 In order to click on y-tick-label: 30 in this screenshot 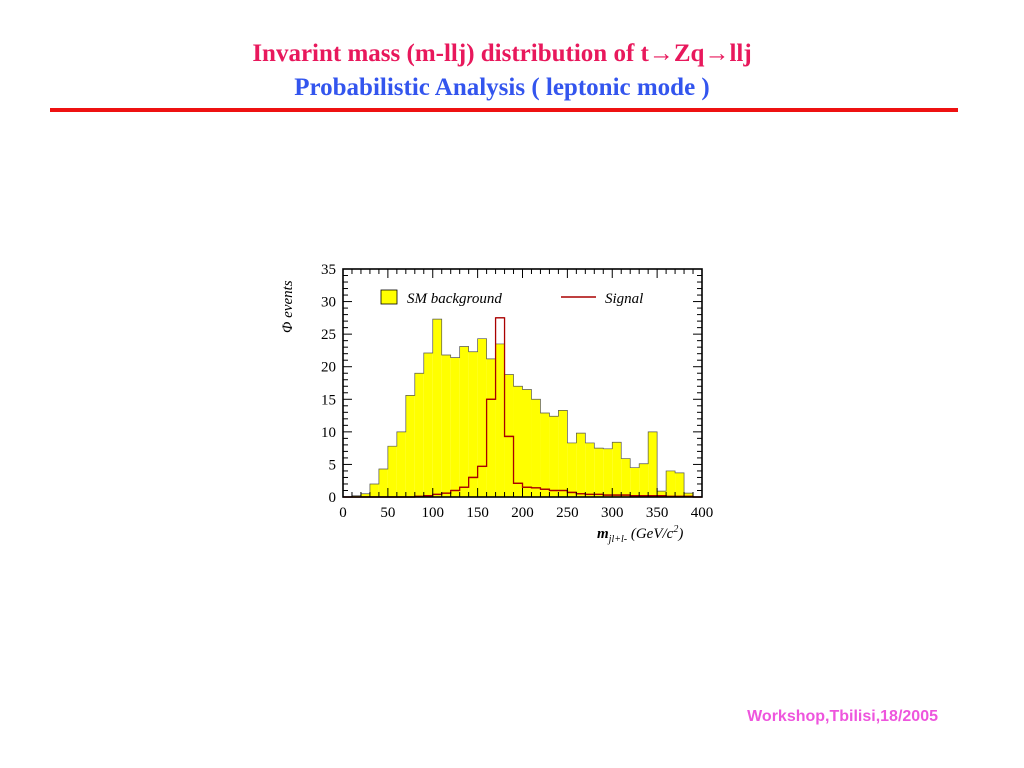, I will do `click(328, 303)`.